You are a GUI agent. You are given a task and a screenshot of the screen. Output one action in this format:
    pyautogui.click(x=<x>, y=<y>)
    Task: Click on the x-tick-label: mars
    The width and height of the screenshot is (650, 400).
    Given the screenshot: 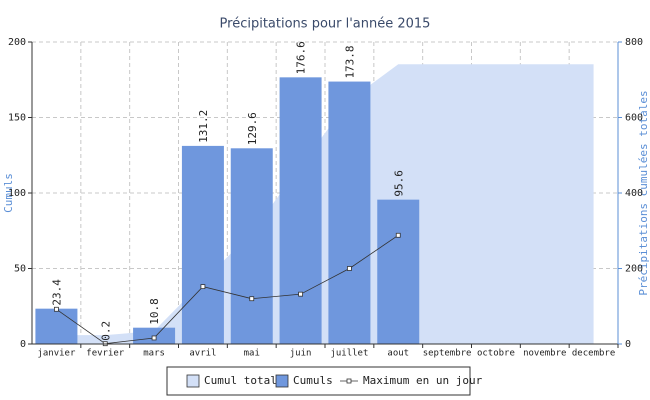 What is the action you would take?
    pyautogui.click(x=154, y=354)
    